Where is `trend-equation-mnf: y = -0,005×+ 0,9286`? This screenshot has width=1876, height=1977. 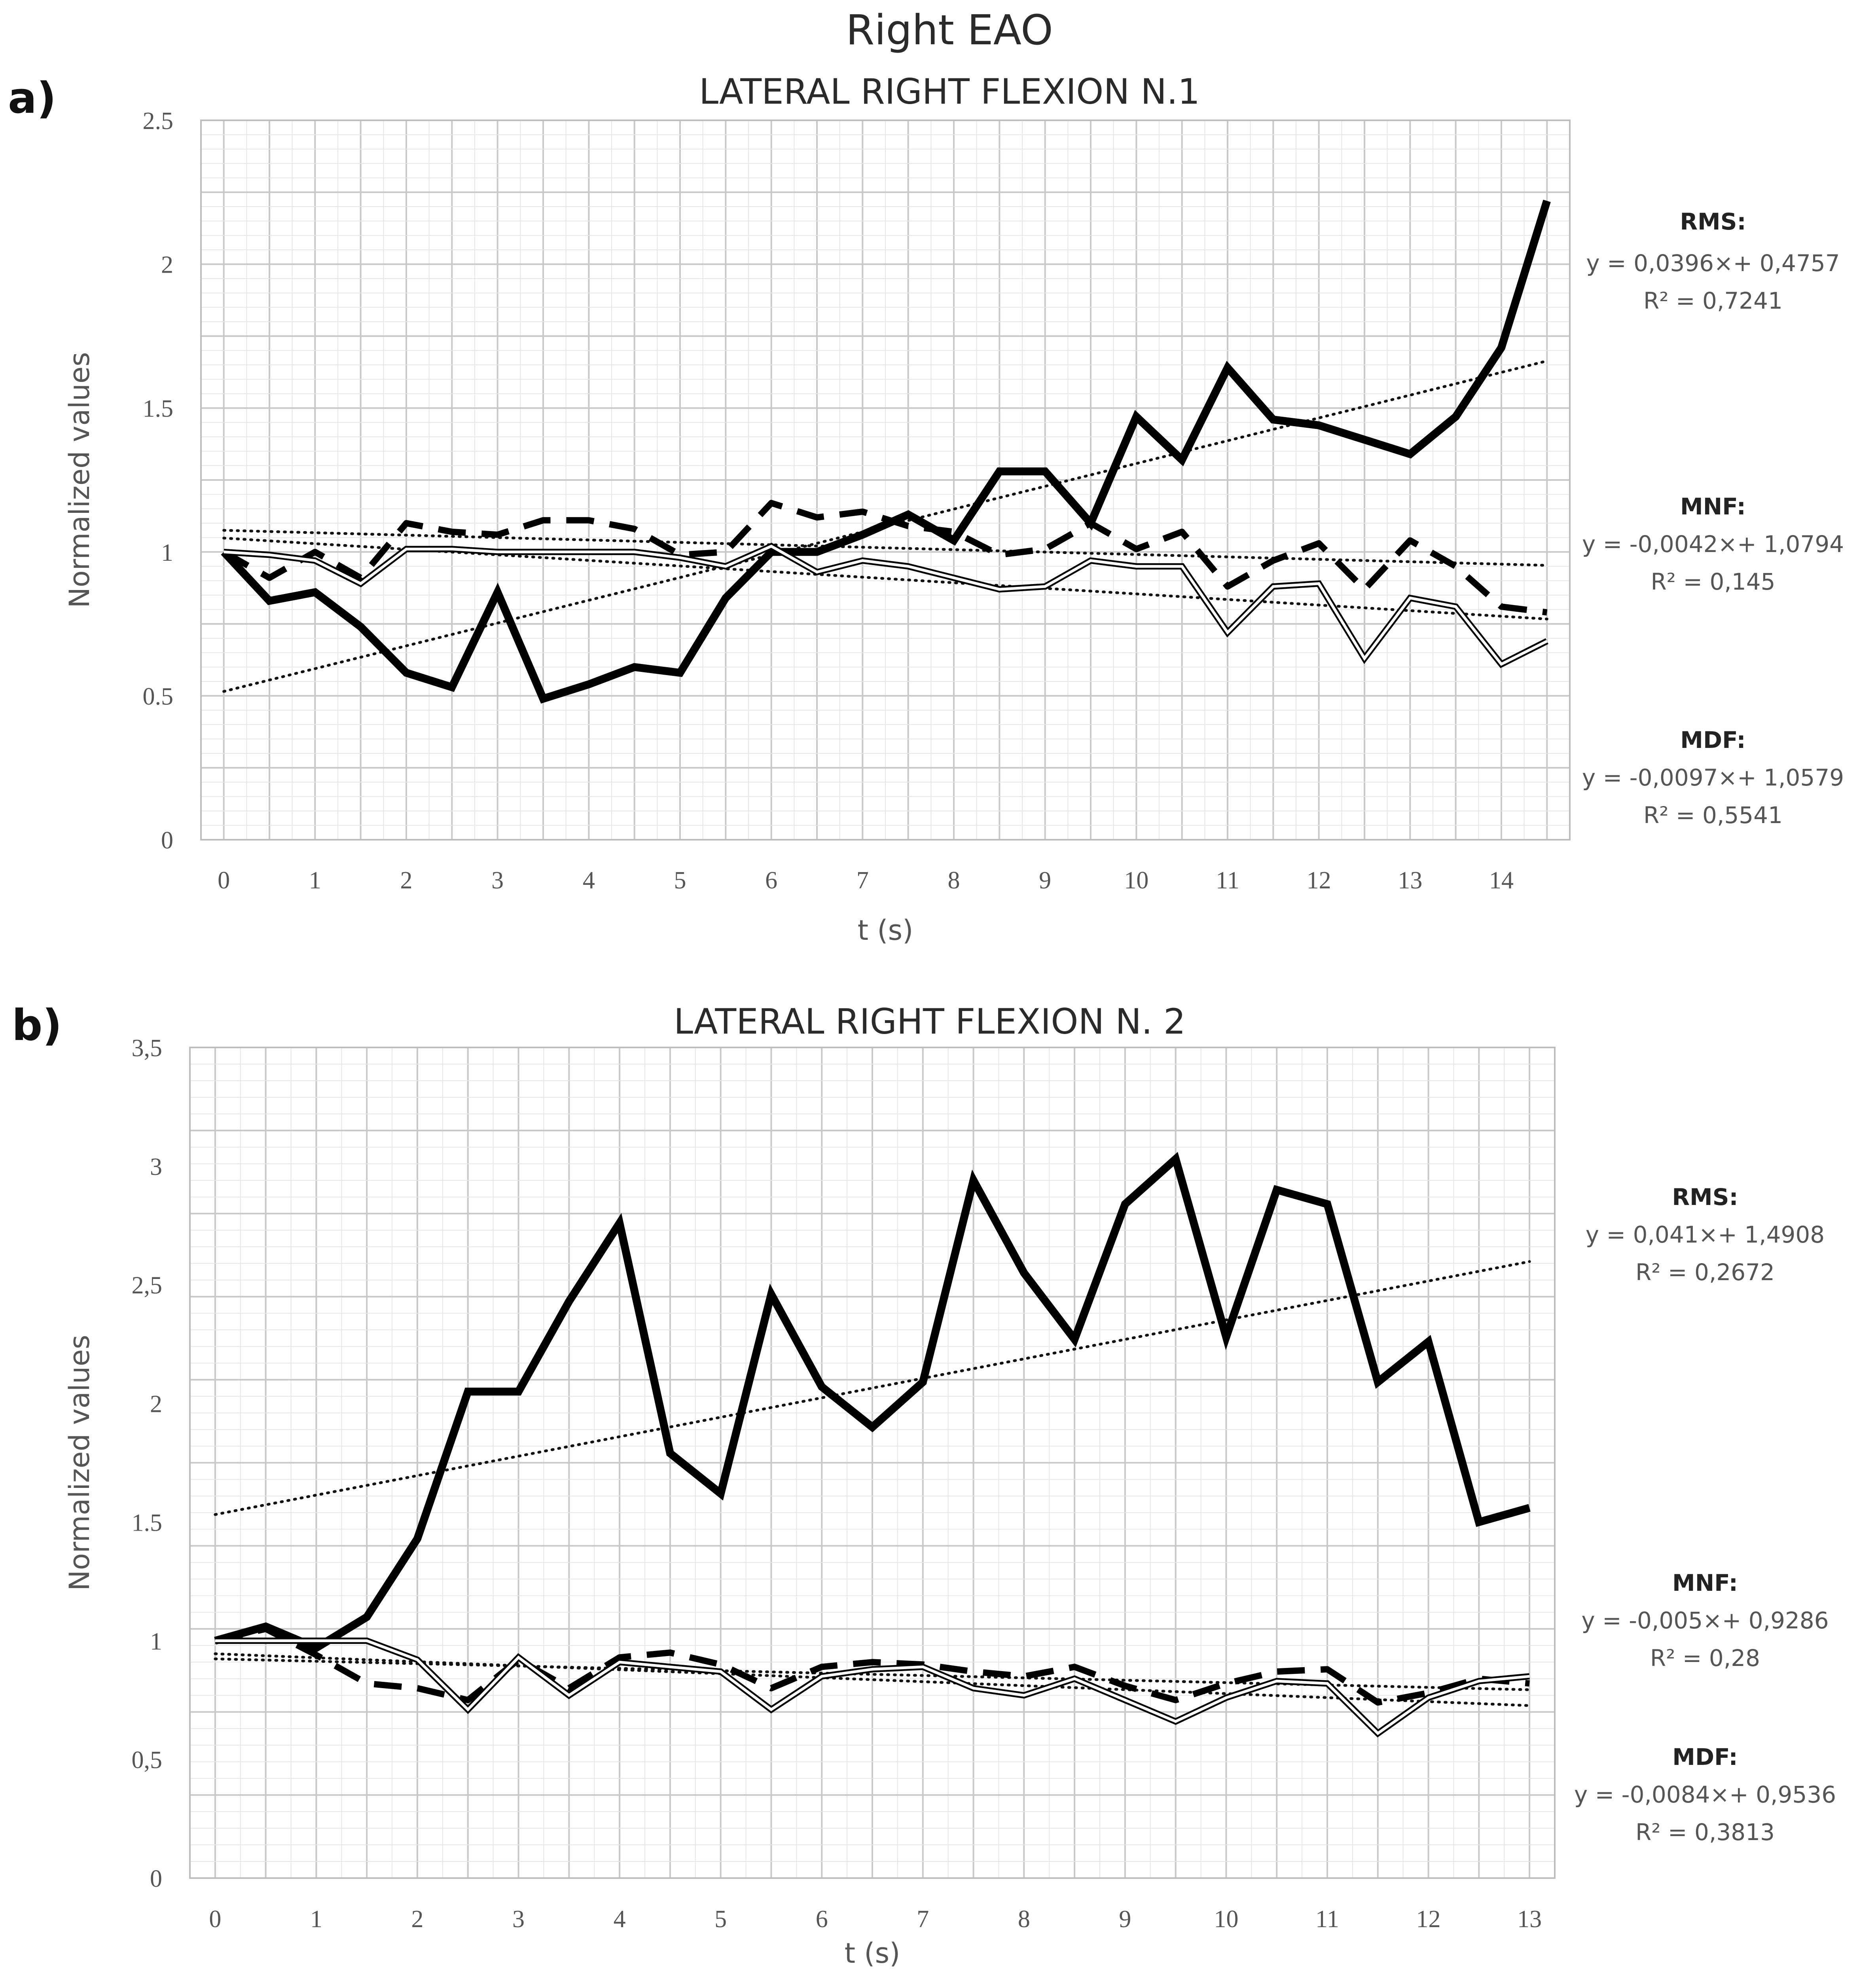 trend-equation-mnf: y = -0,005×+ 0,9286 is located at coordinates (1705, 1620).